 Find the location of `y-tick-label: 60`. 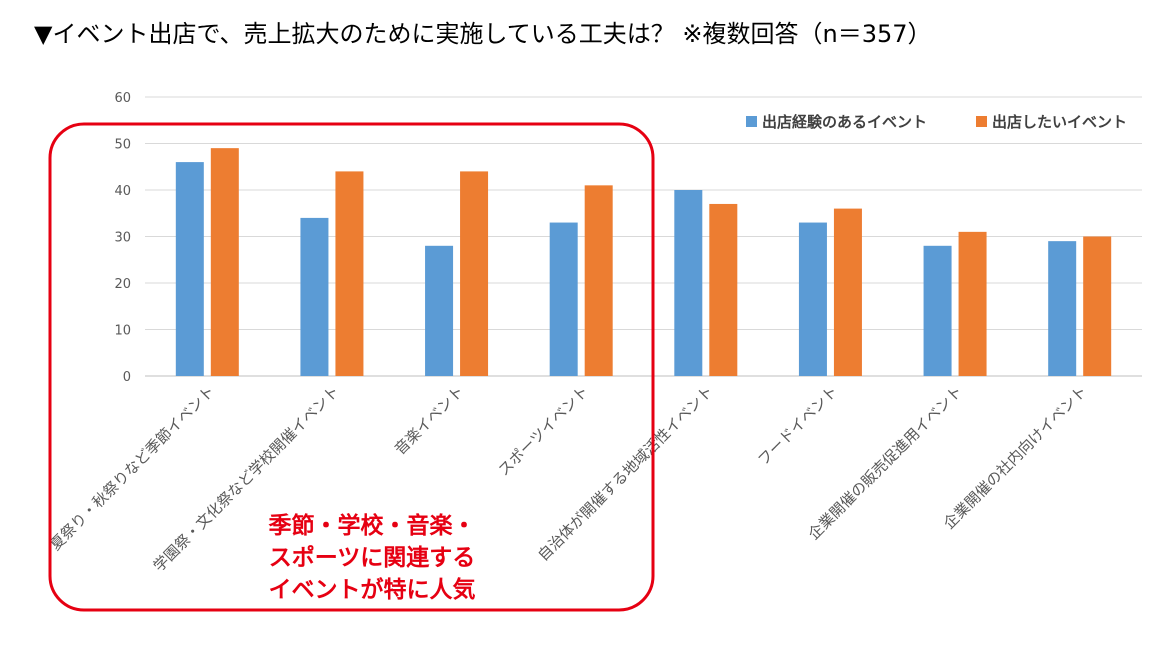

y-tick-label: 60 is located at coordinates (122, 98).